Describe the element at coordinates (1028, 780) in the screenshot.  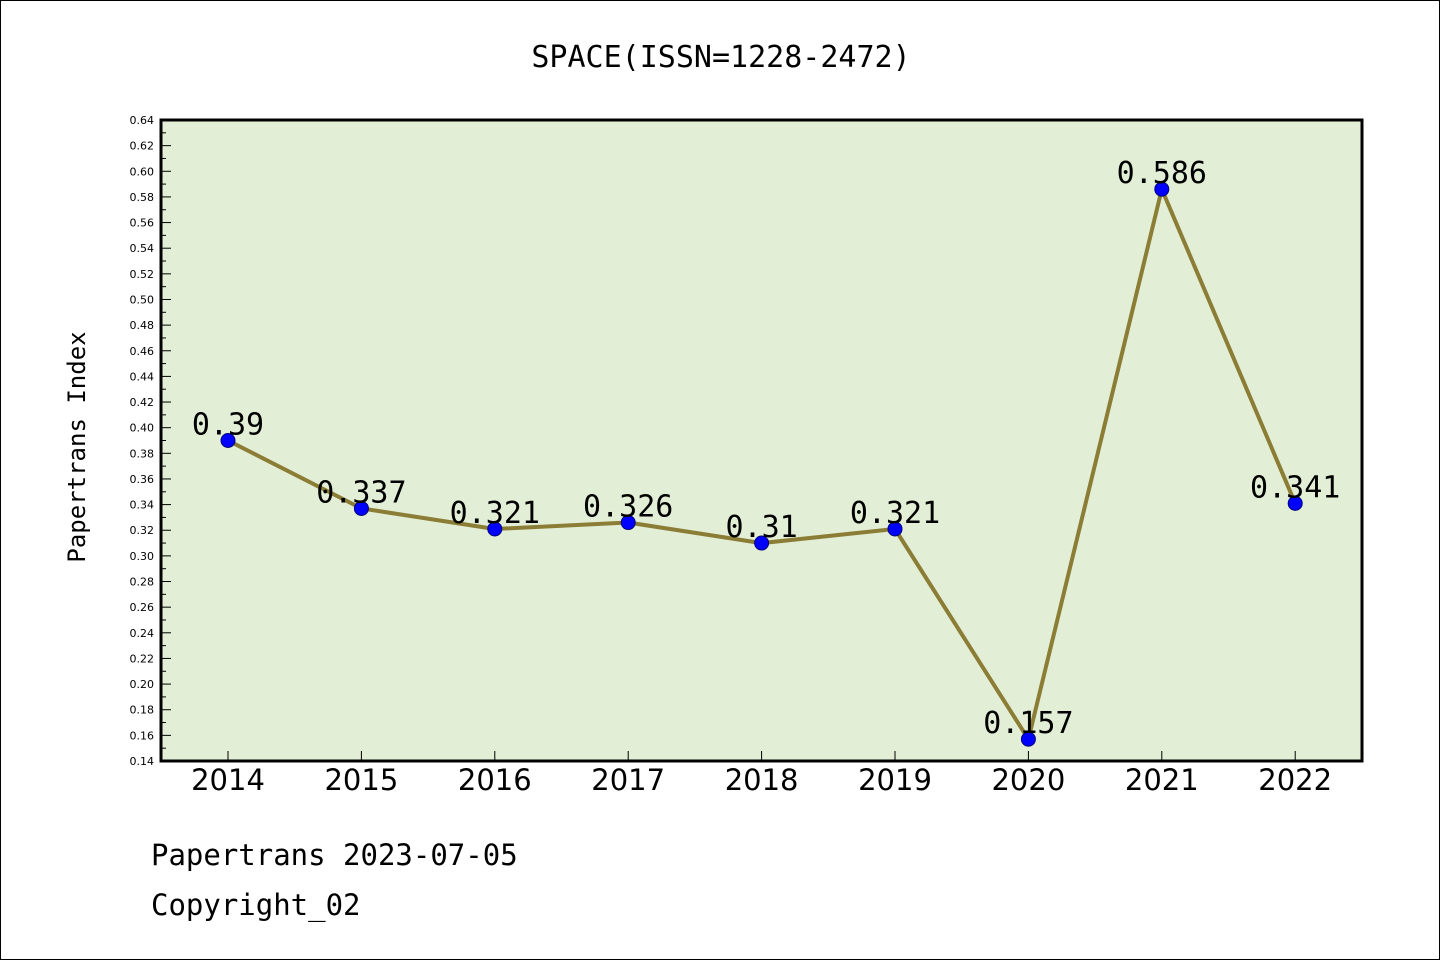
I see `x-tick-label: 2020` at that location.